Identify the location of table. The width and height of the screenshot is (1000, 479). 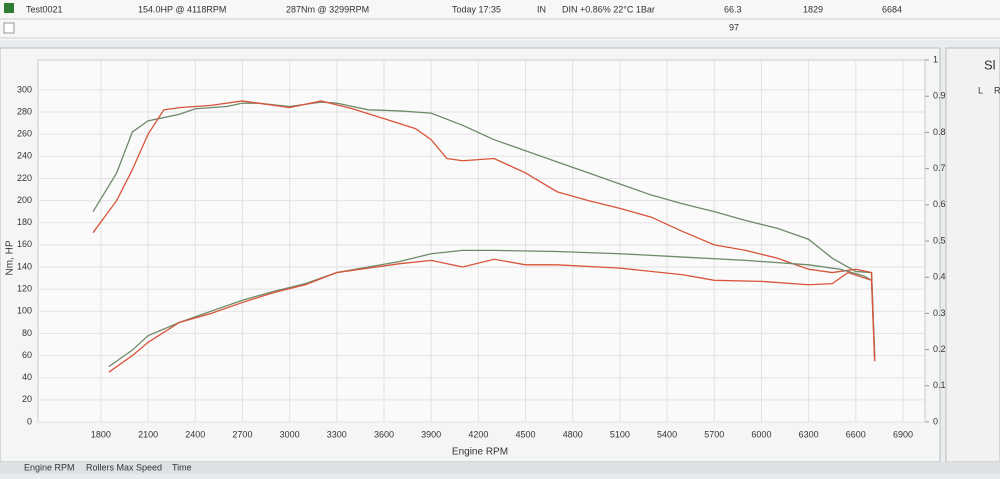
(500, 20).